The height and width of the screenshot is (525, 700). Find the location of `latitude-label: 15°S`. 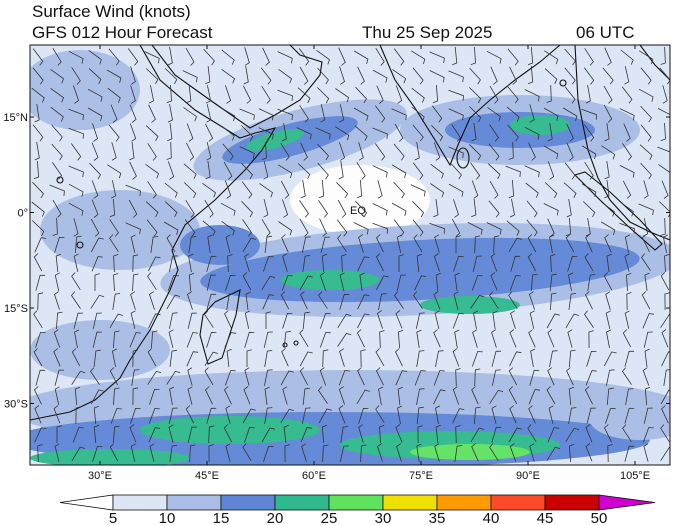

latitude-label: 15°S is located at coordinates (16, 309).